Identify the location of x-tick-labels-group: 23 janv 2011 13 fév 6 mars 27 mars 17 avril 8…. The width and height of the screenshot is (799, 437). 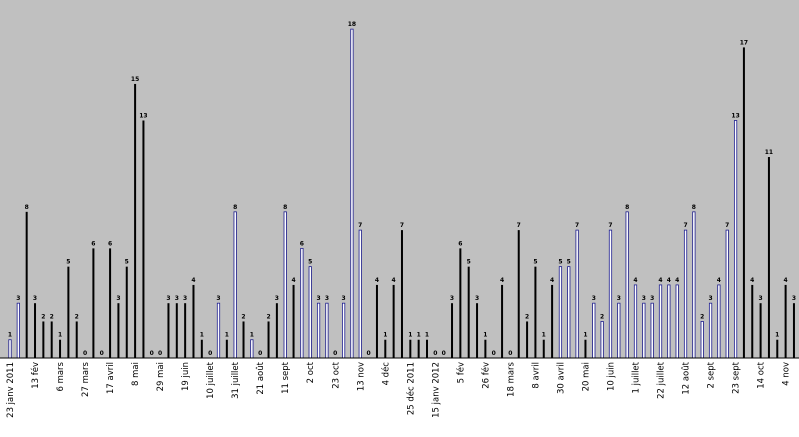
(399, 389).